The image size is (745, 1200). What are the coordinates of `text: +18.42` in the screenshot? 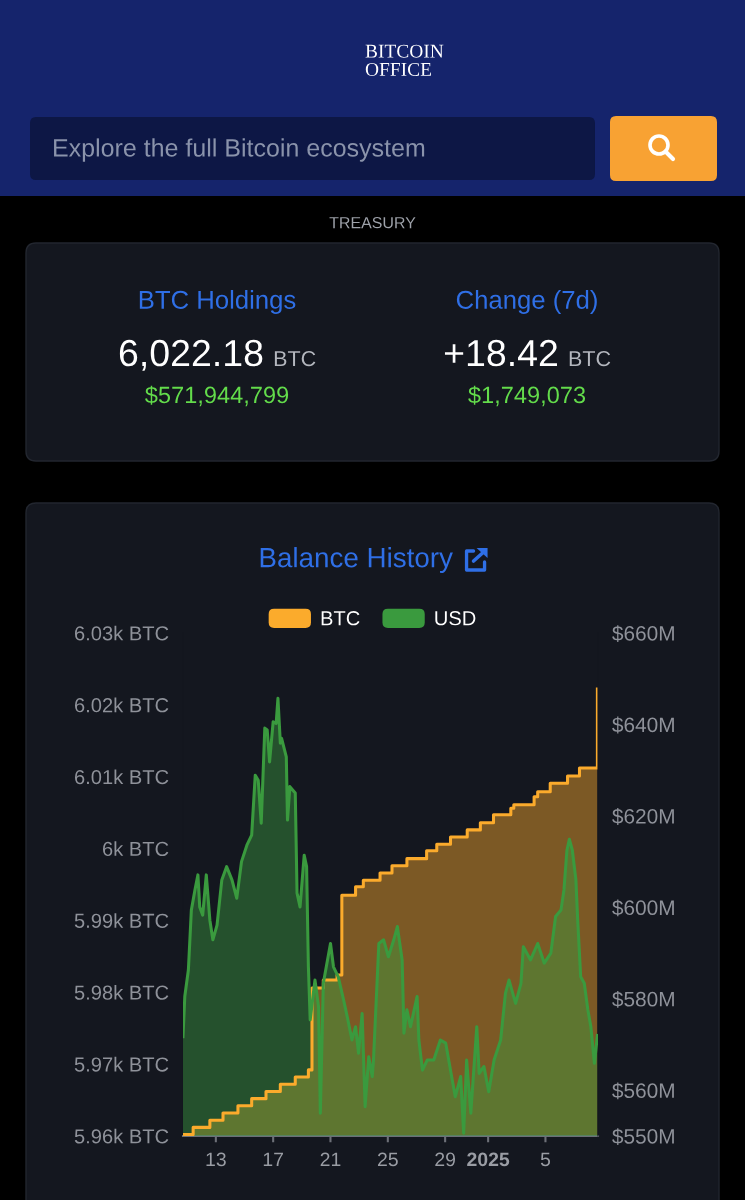 It's located at (500, 353).